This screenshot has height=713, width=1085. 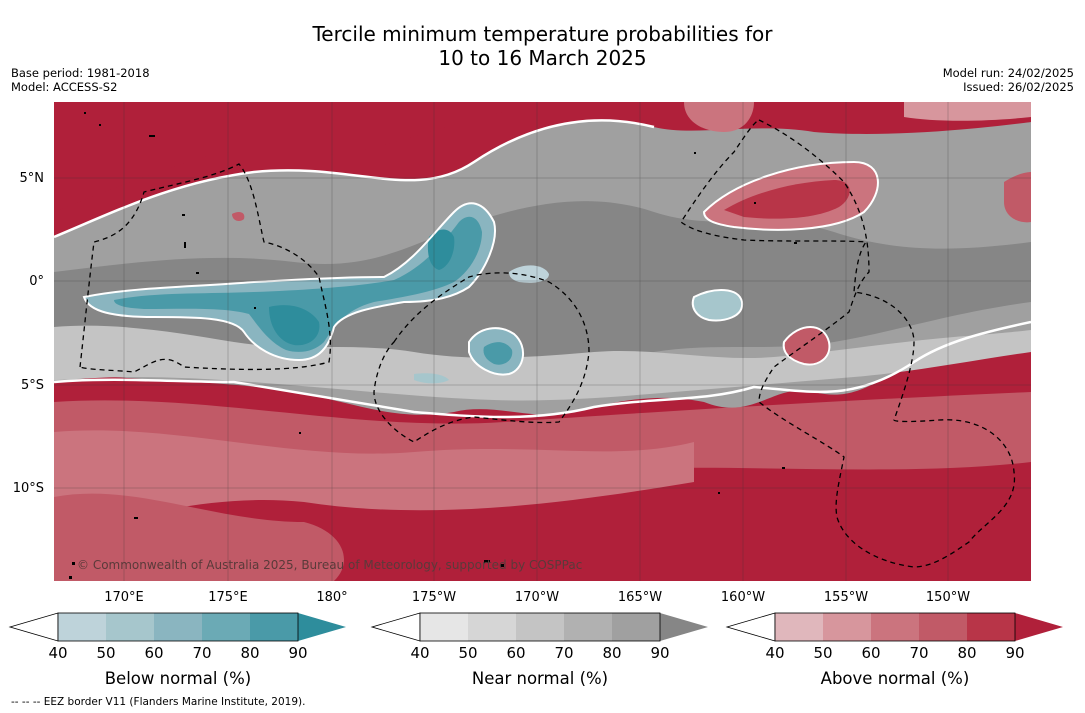 I want to click on lon-label-150w: 150°W, so click(x=948, y=597).